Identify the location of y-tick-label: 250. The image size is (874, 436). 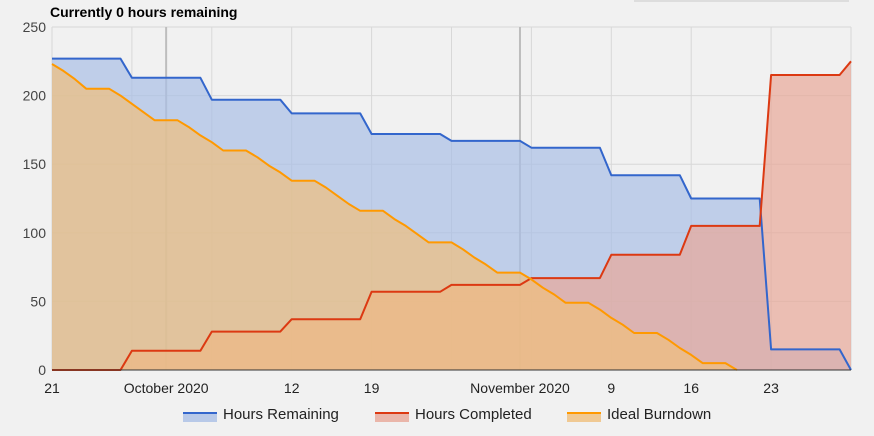
(35, 27).